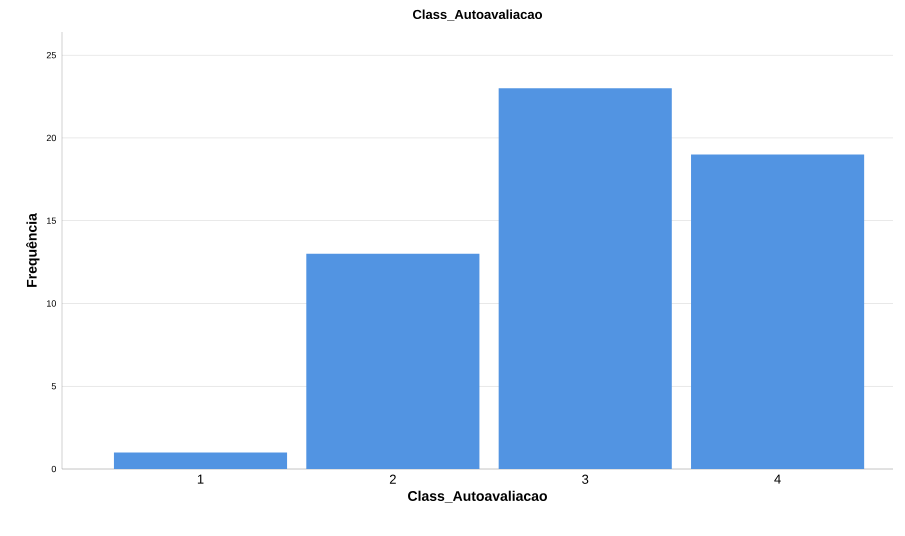  I want to click on y-tick-label: 10, so click(51, 303).